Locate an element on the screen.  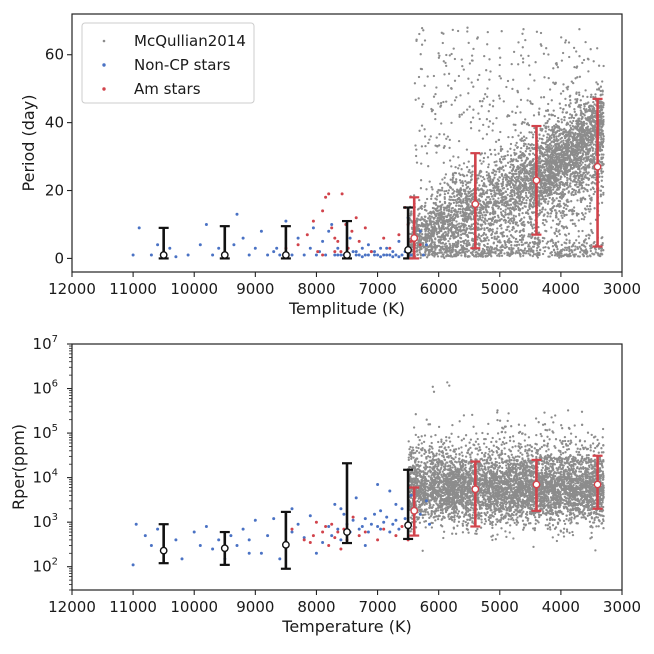
legend-box is located at coordinates (168, 63).